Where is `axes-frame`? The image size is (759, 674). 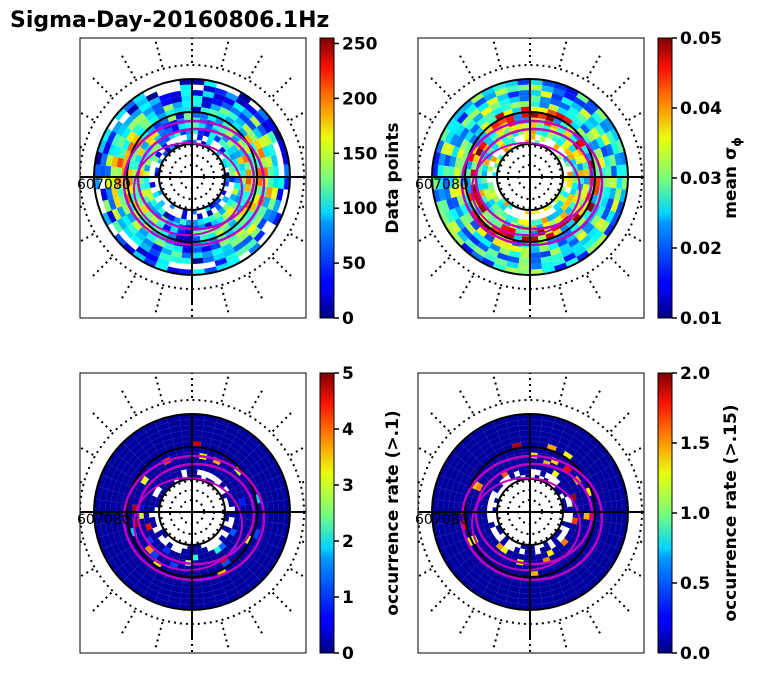
axes-frame is located at coordinates (193, 513).